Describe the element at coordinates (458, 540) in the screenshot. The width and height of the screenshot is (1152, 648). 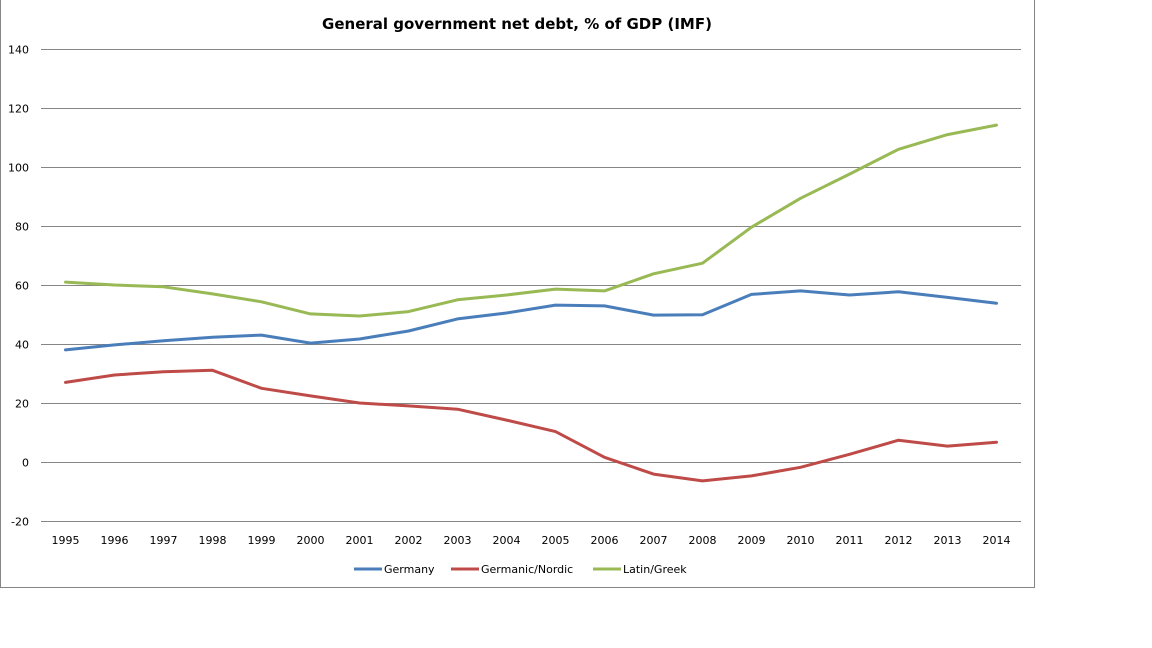
I see `x-tick-label: 2003` at that location.